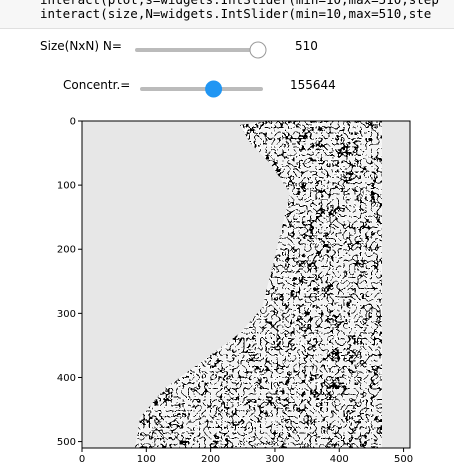  What do you see at coordinates (82, 459) in the screenshot?
I see `x-tick-label: 0` at bounding box center [82, 459].